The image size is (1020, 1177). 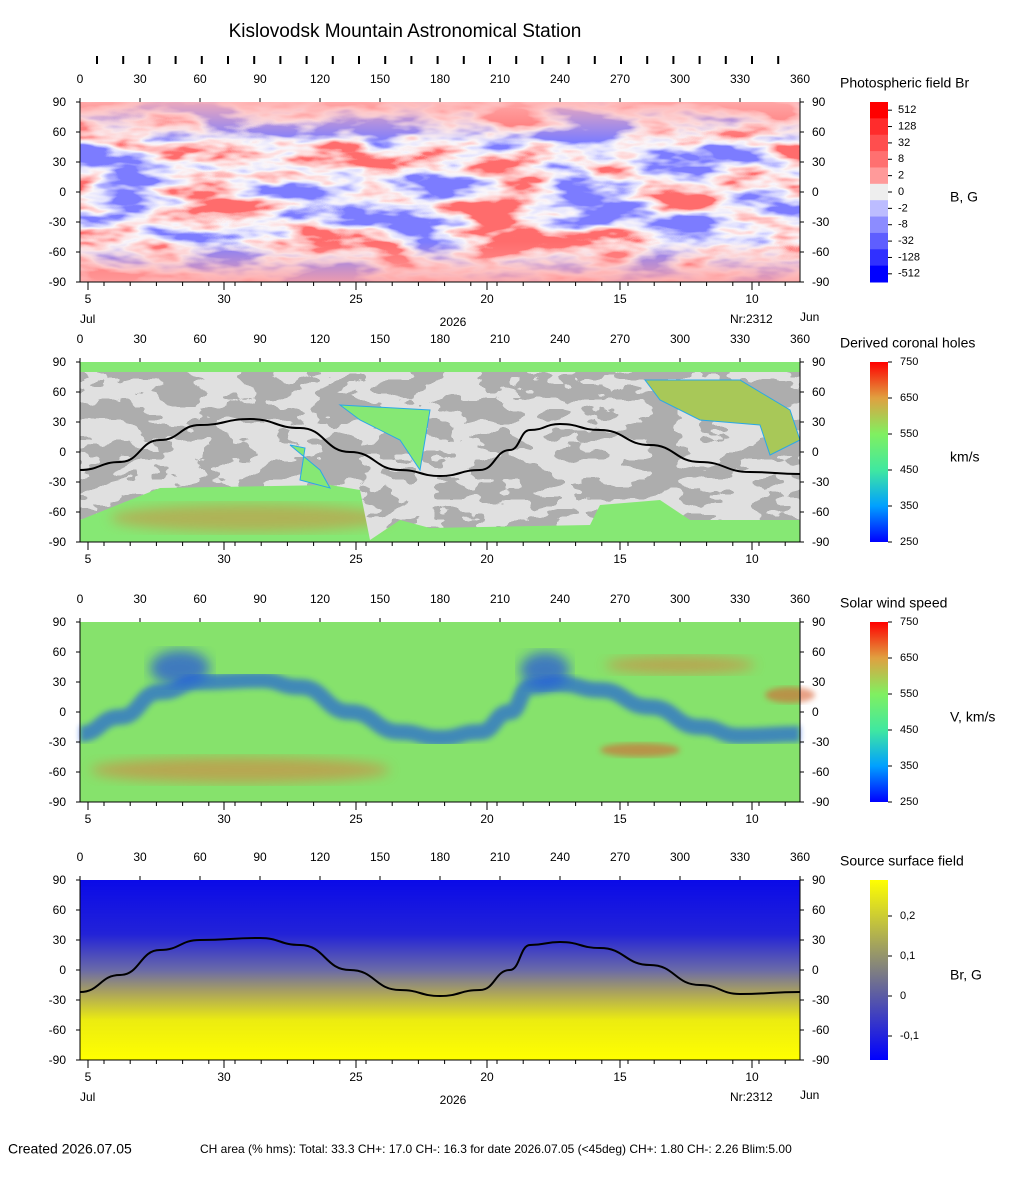 What do you see at coordinates (909, 542) in the screenshot?
I see `colorbar-tick-label: 250` at bounding box center [909, 542].